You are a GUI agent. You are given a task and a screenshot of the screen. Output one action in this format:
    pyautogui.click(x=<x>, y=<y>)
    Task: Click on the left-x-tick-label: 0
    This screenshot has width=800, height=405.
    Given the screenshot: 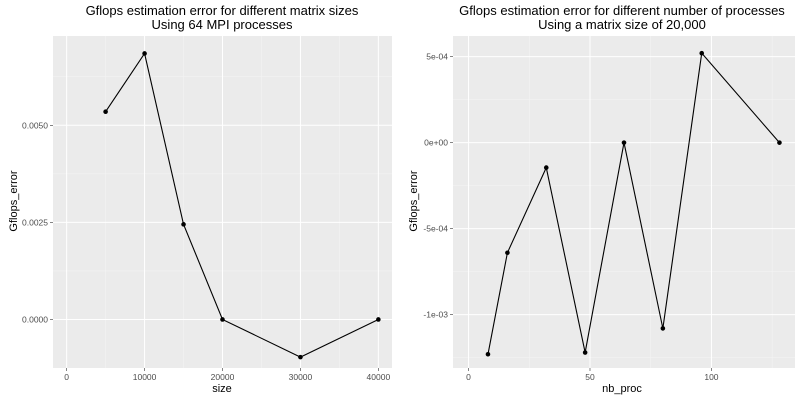 What is the action you would take?
    pyautogui.click(x=66, y=377)
    